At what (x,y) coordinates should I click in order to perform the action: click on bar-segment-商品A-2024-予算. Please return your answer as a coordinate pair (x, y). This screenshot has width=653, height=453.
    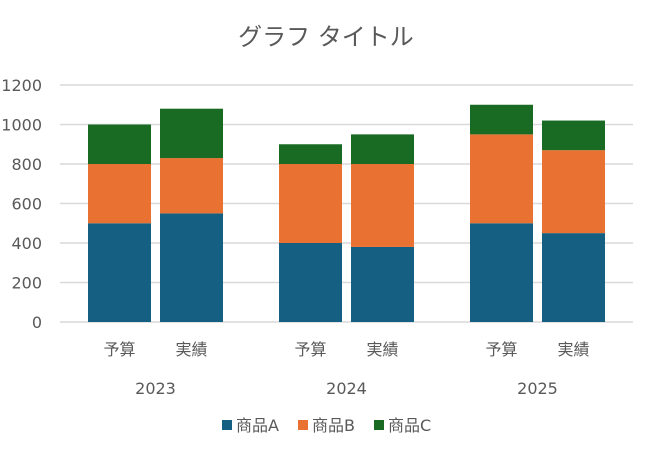
    Looking at the image, I should click on (310, 282).